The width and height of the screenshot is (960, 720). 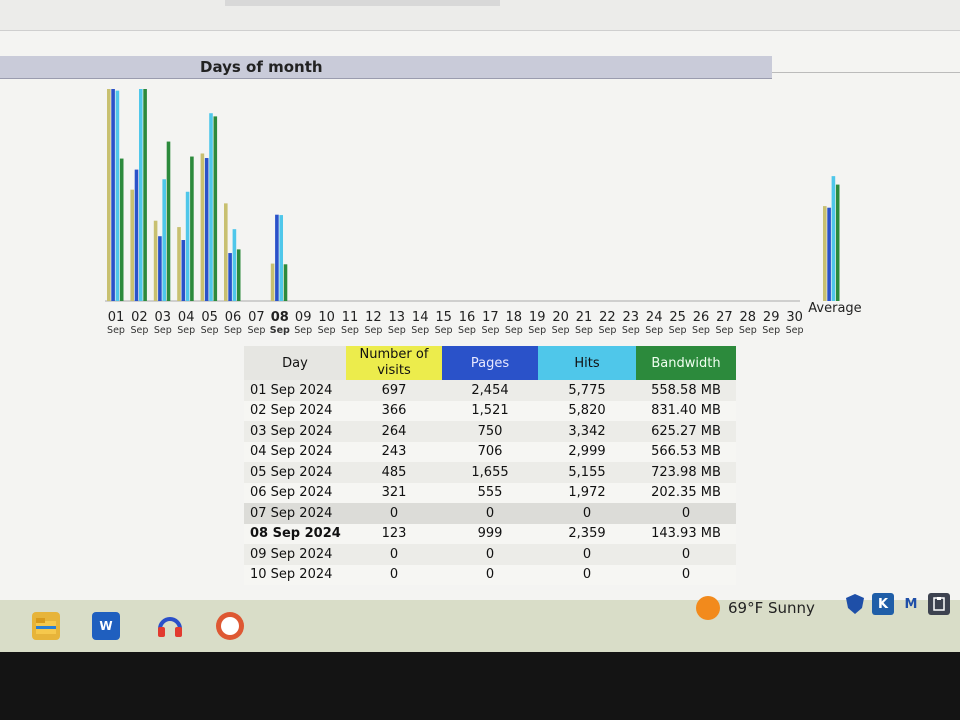 What do you see at coordinates (584, 317) in the screenshot?
I see `x-tick-label: 21` at bounding box center [584, 317].